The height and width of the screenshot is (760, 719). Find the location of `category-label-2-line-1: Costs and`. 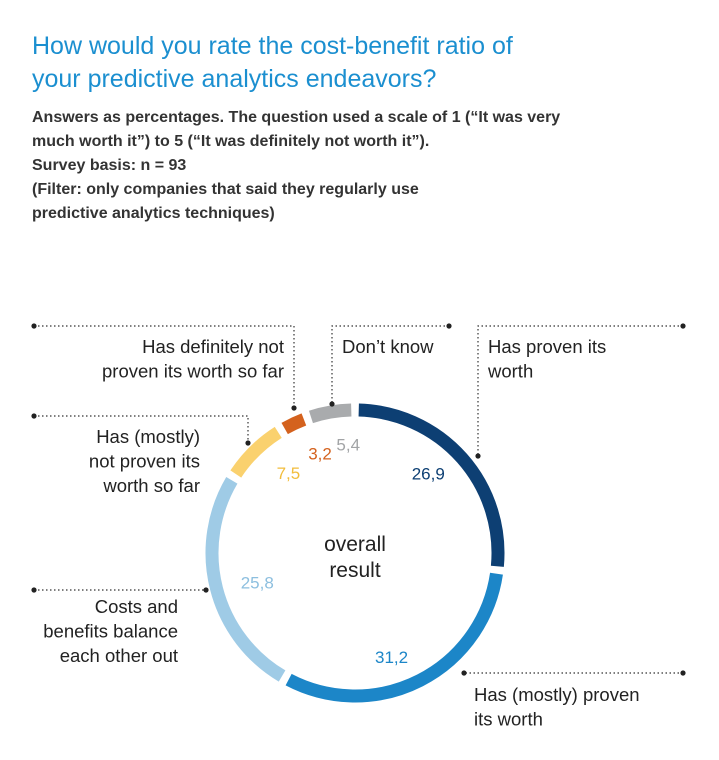

category-label-2-line-1: Costs and is located at coordinates (136, 606).